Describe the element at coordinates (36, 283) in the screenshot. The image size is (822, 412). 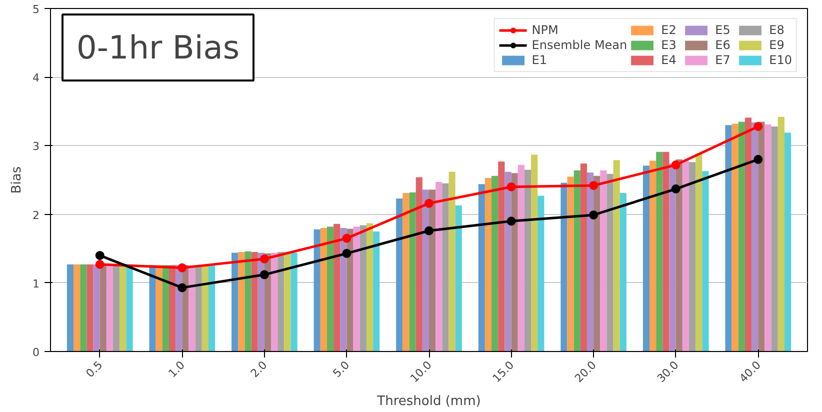
I see `y-tick-label: 1` at that location.